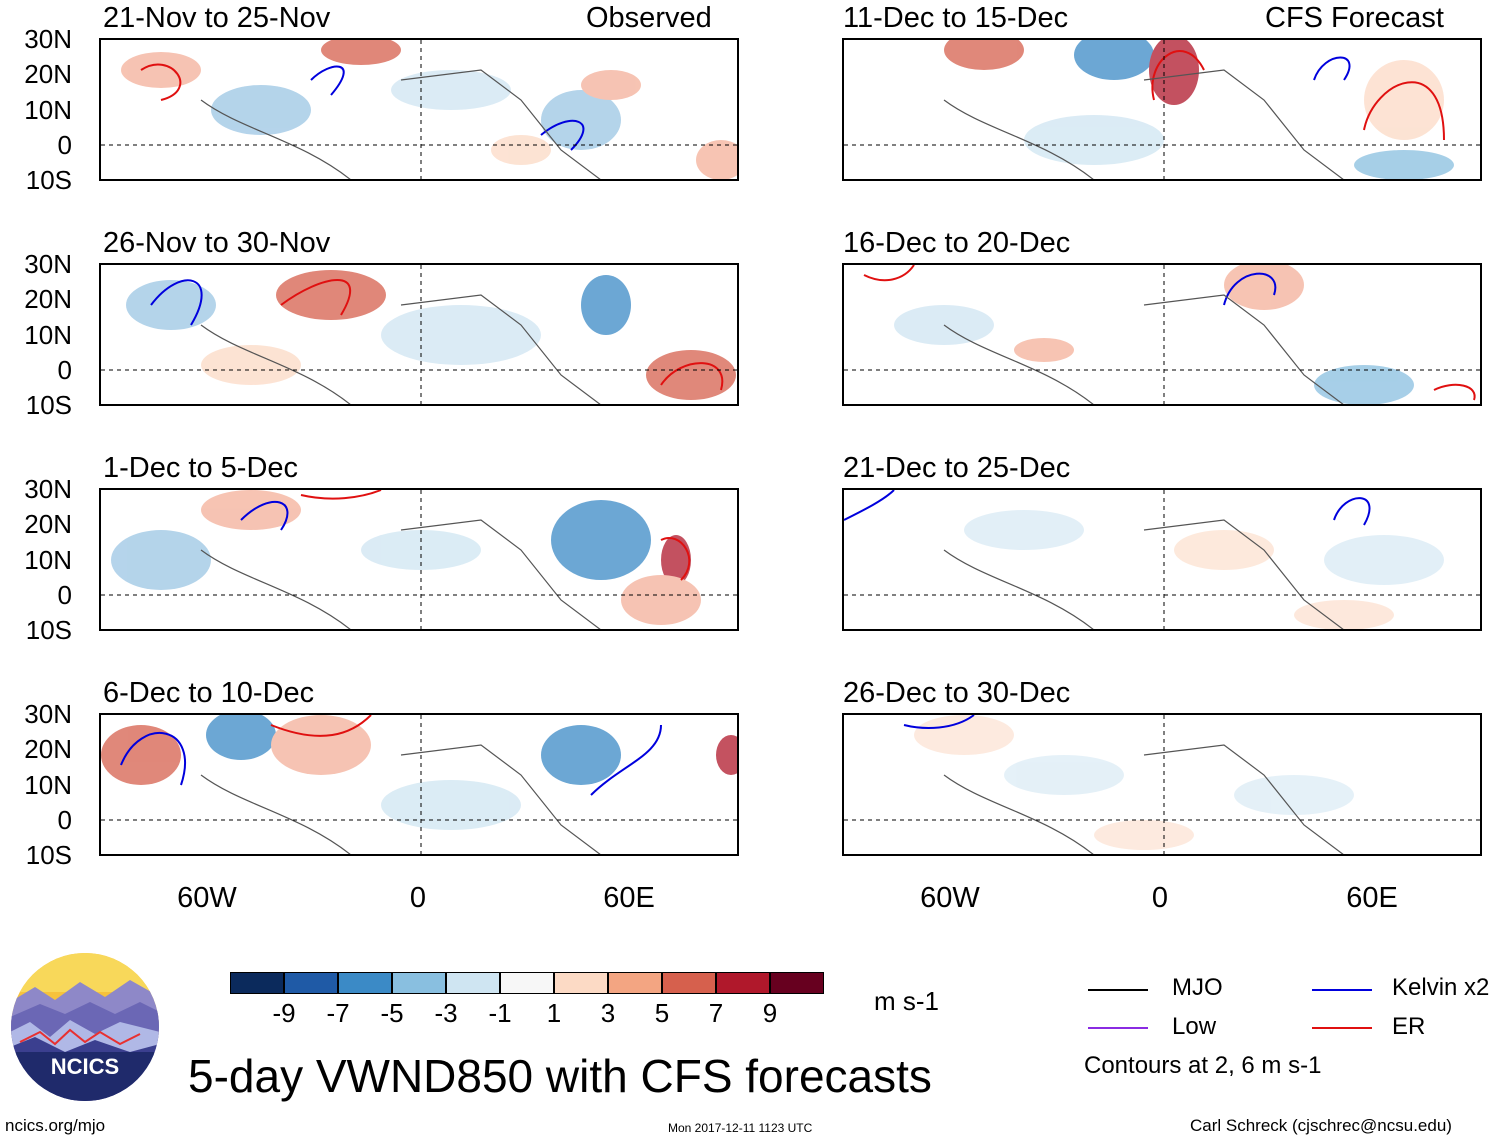 Image resolution: width=1510 pixels, height=1142 pixels. I want to click on ncics-logo: NCICS, so click(85, 1027).